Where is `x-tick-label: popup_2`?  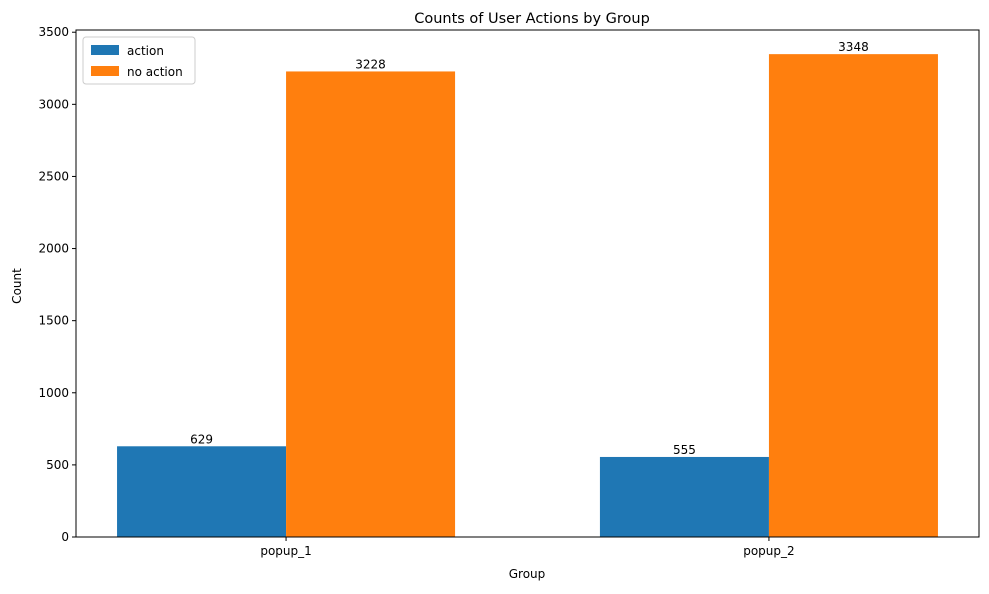
x-tick-label: popup_2 is located at coordinates (768, 551).